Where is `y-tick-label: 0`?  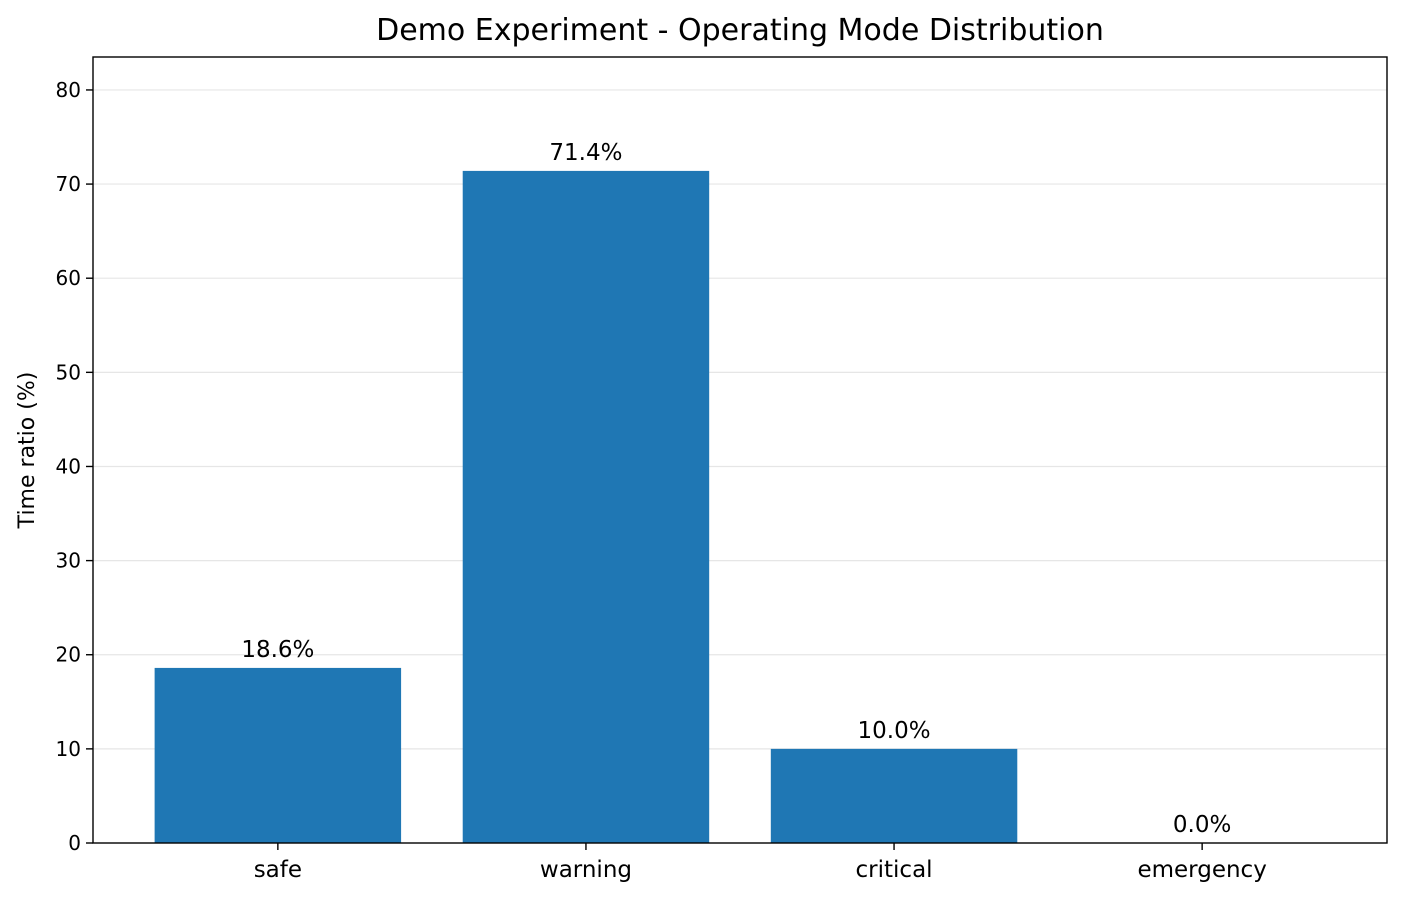
y-tick-label: 0 is located at coordinates (74, 843).